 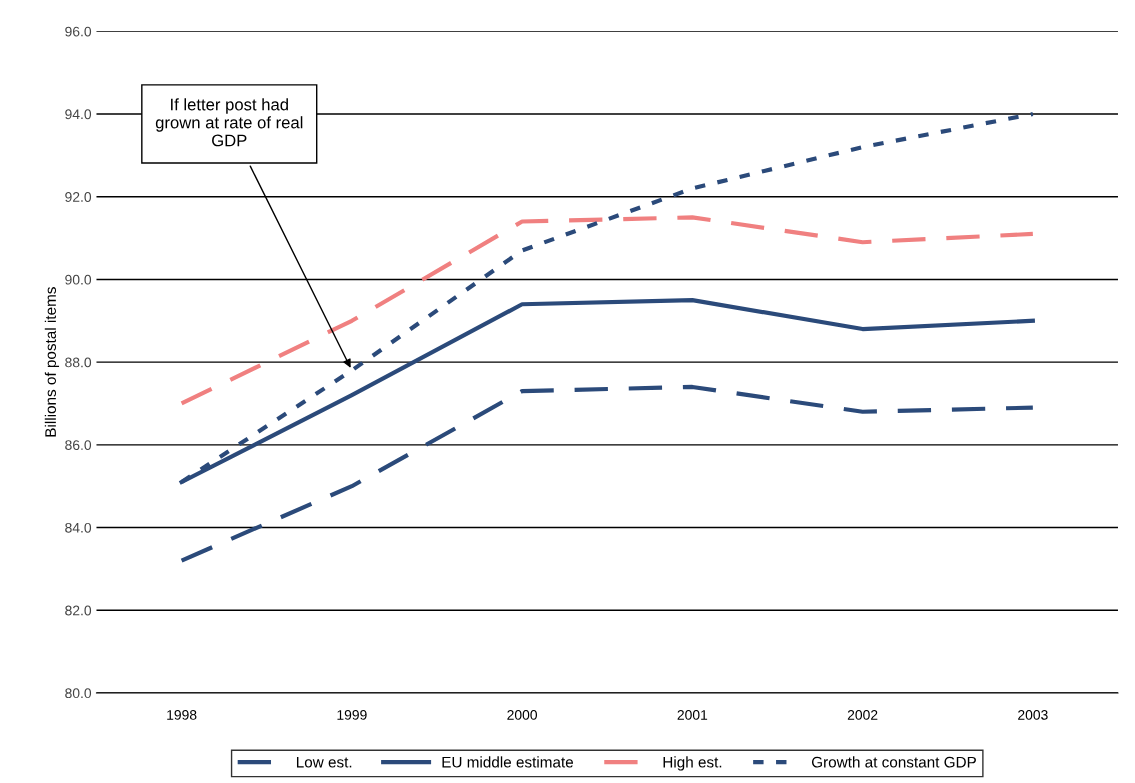 I want to click on x-tick-label: 2001, so click(x=692, y=714).